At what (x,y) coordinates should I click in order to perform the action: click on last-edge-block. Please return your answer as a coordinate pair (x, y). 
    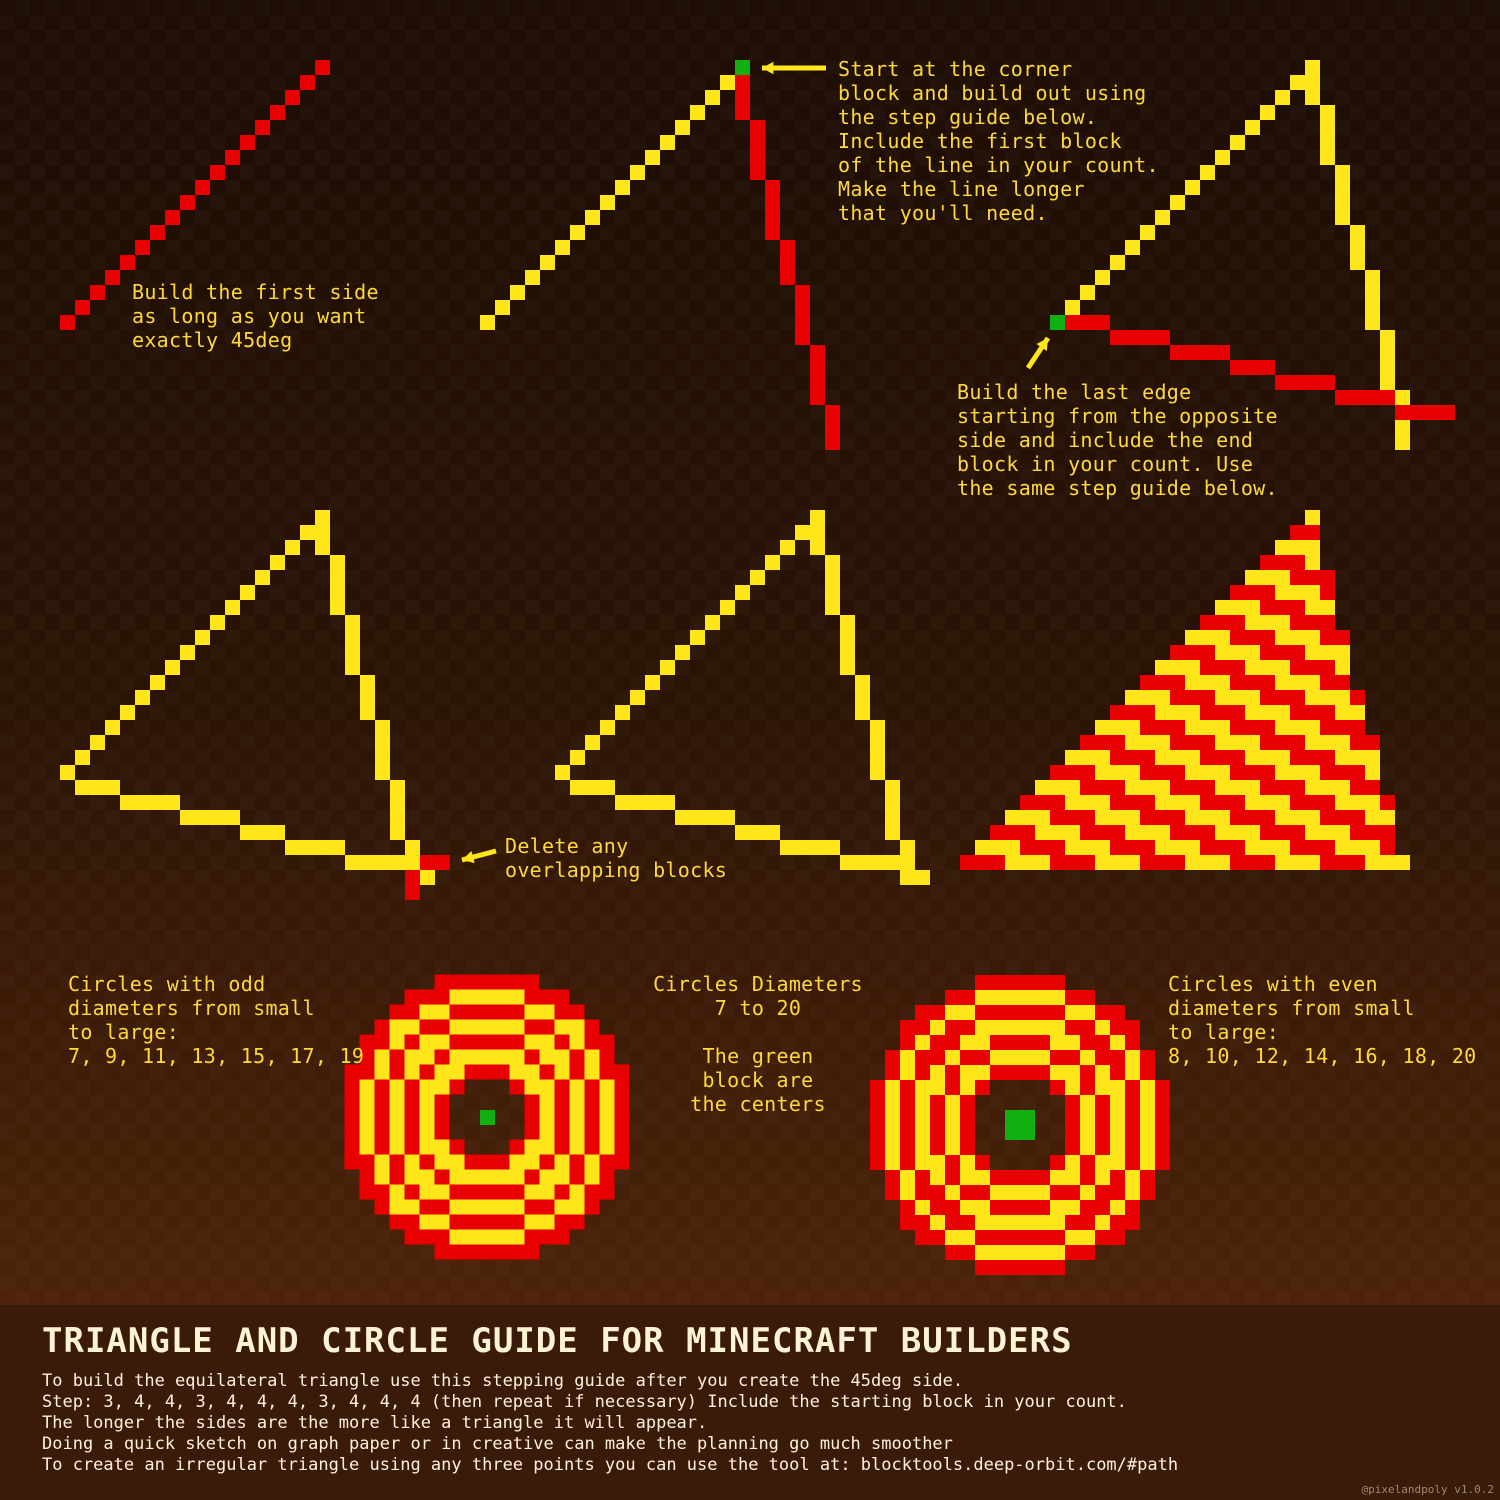
    Looking at the image, I should click on (1447, 412).